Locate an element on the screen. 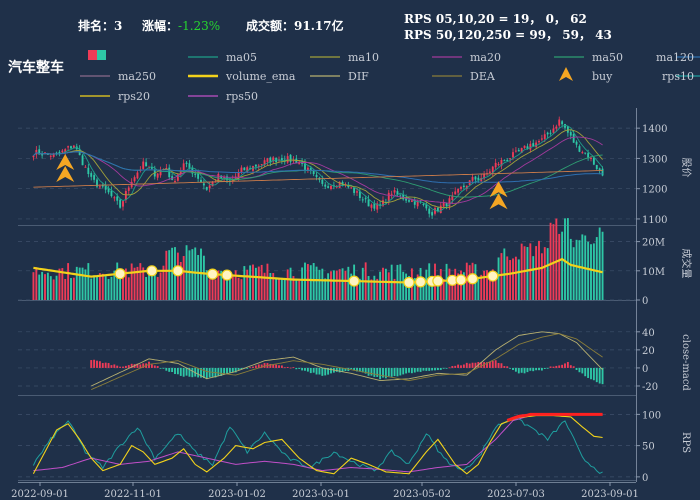  y-tick-label: 0 is located at coordinates (645, 478).